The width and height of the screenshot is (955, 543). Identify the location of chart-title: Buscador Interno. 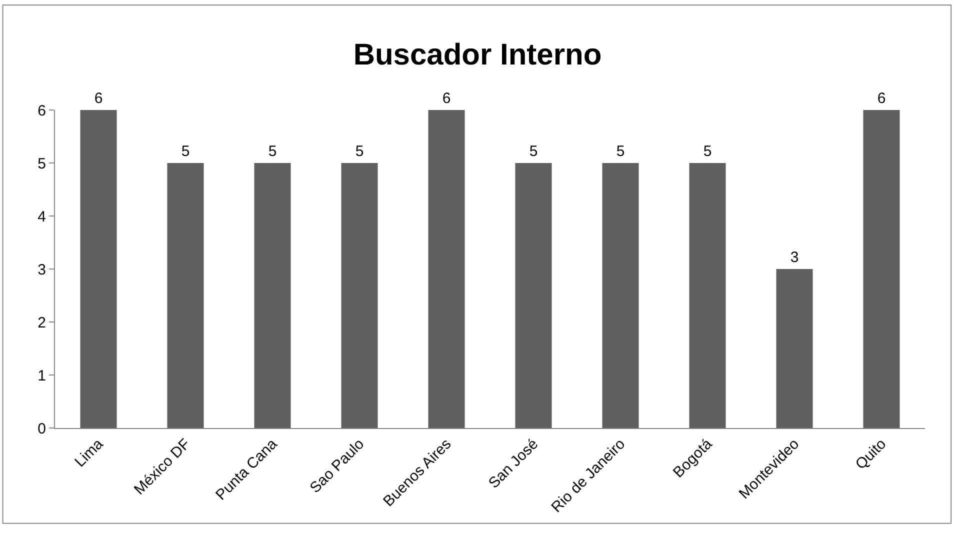
(477, 55).